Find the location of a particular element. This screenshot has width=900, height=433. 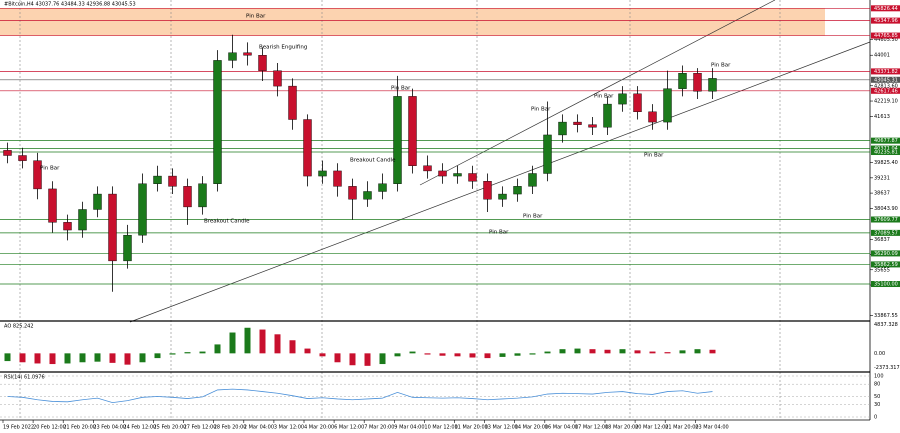

ao-title: AO 825.242 is located at coordinates (19, 327).